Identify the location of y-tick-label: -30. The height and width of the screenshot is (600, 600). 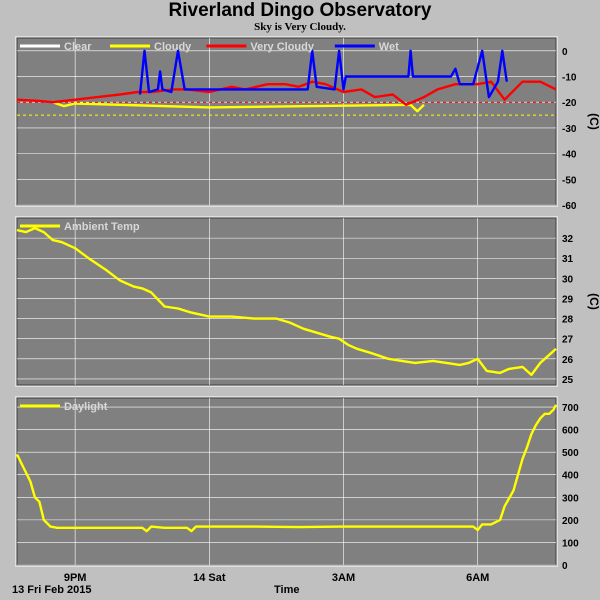
(569, 129).